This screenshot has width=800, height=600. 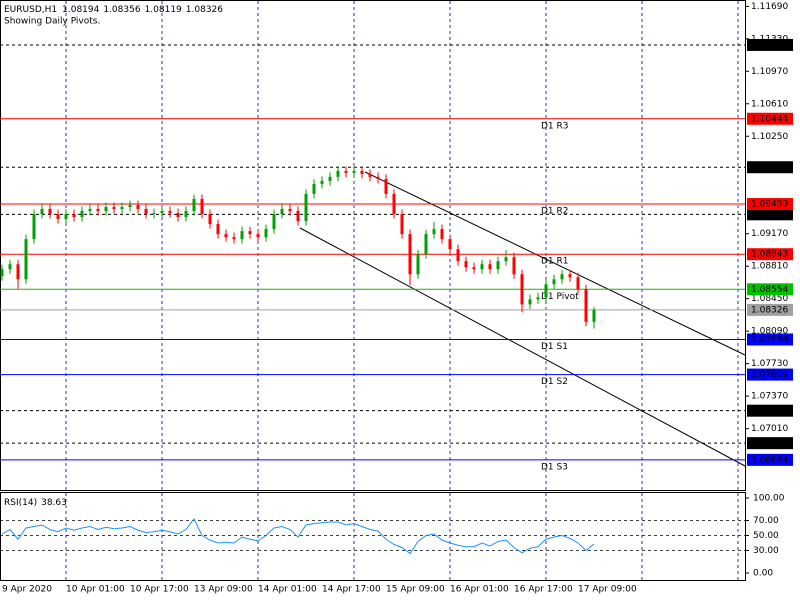 I want to click on rsi-header: RSI(14) 38.63, so click(x=35, y=503).